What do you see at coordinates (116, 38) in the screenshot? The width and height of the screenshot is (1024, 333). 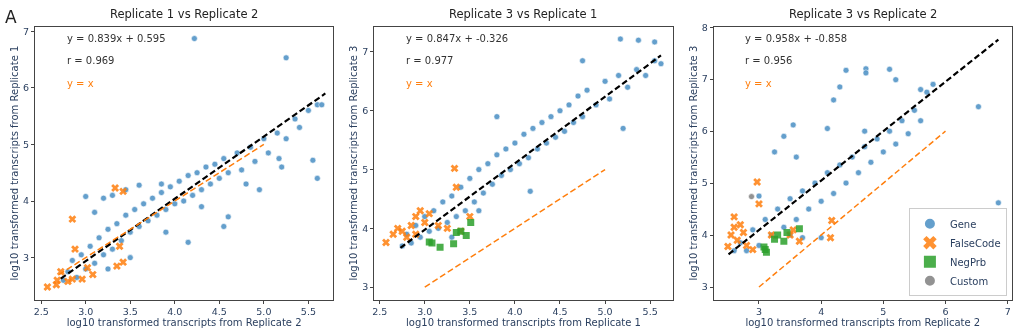 I see `annotation: y = 0.839x + 0.595` at bounding box center [116, 38].